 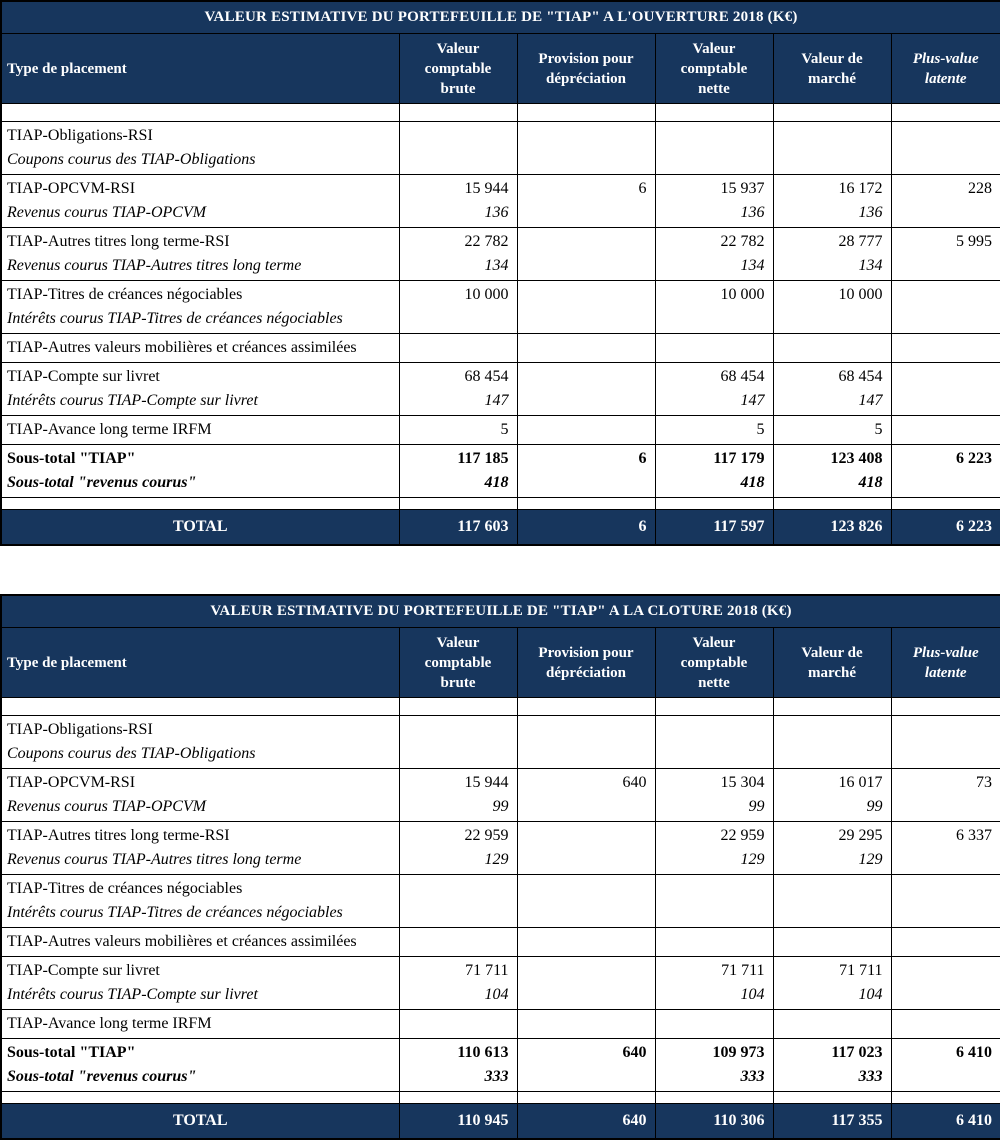 What do you see at coordinates (714, 781) in the screenshot?
I see `cell-value: 15 304` at bounding box center [714, 781].